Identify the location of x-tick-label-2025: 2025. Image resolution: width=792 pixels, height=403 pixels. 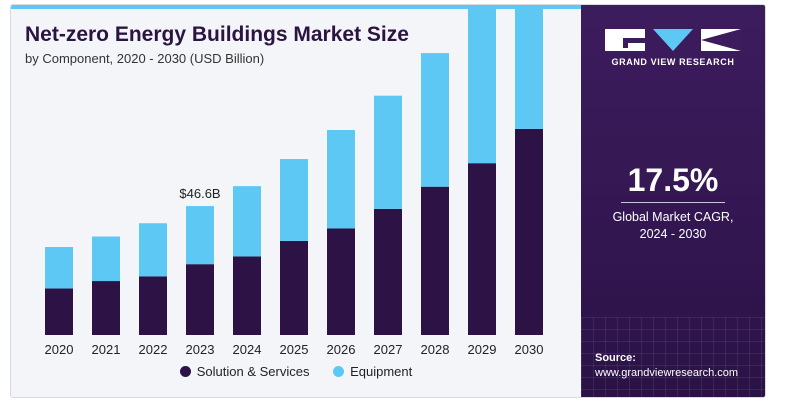
(294, 349).